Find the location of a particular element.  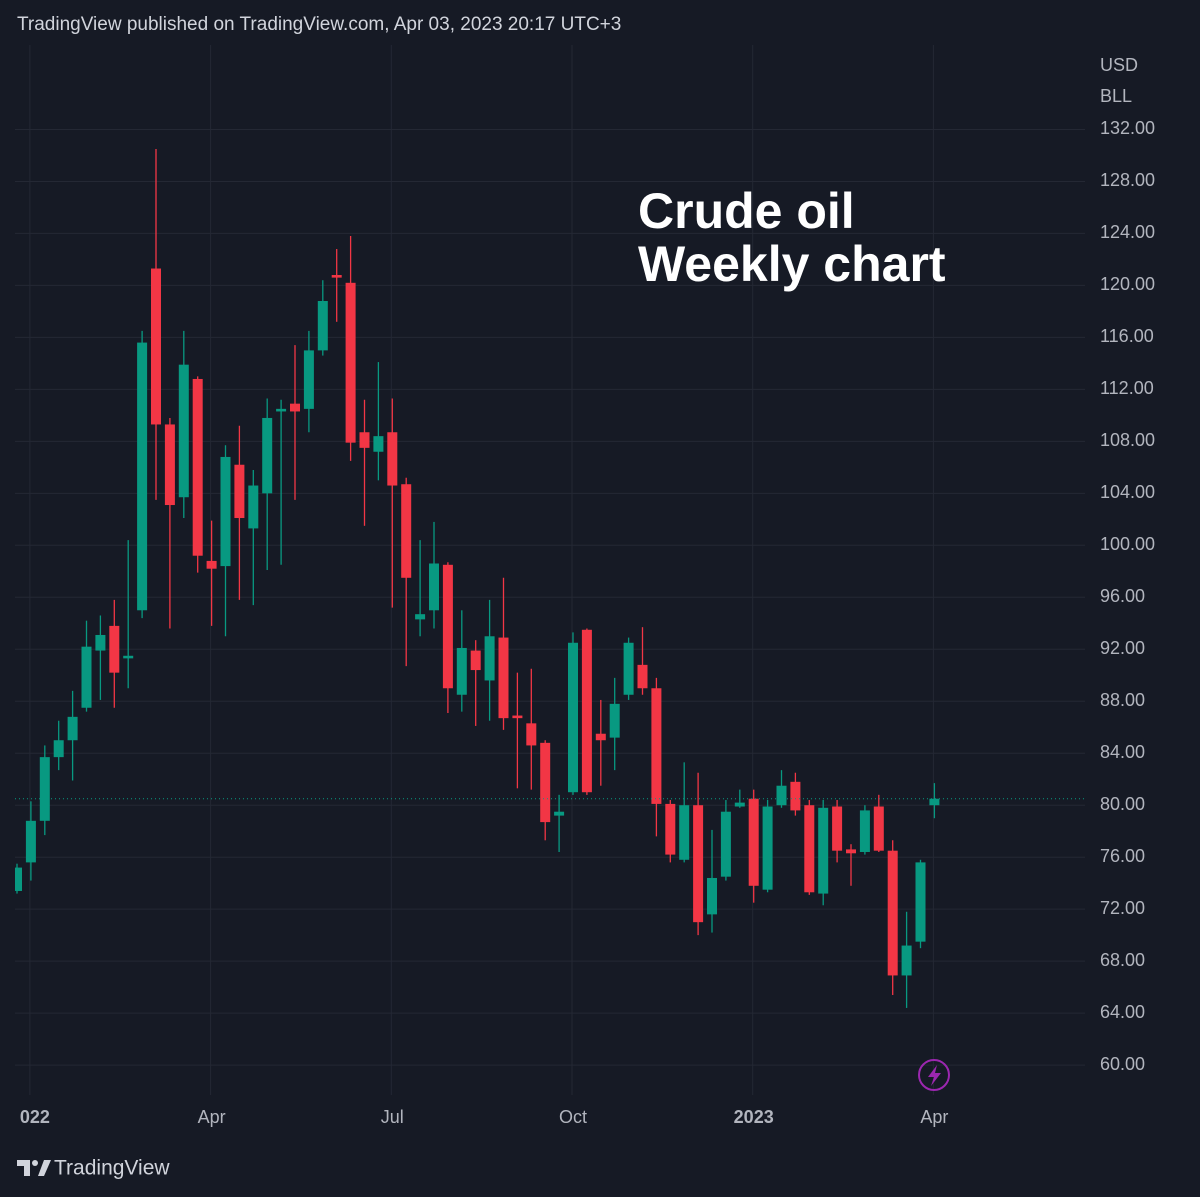

axis-unit: USD is located at coordinates (1119, 65).